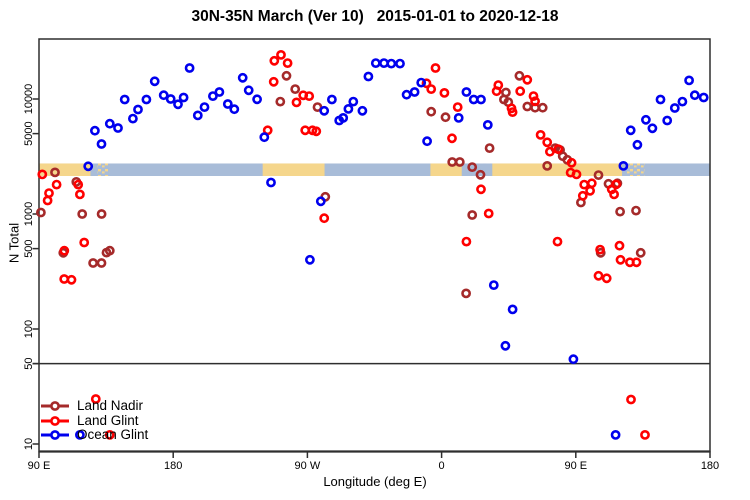  I want to click on svg-text: 1000, so click(29, 214).